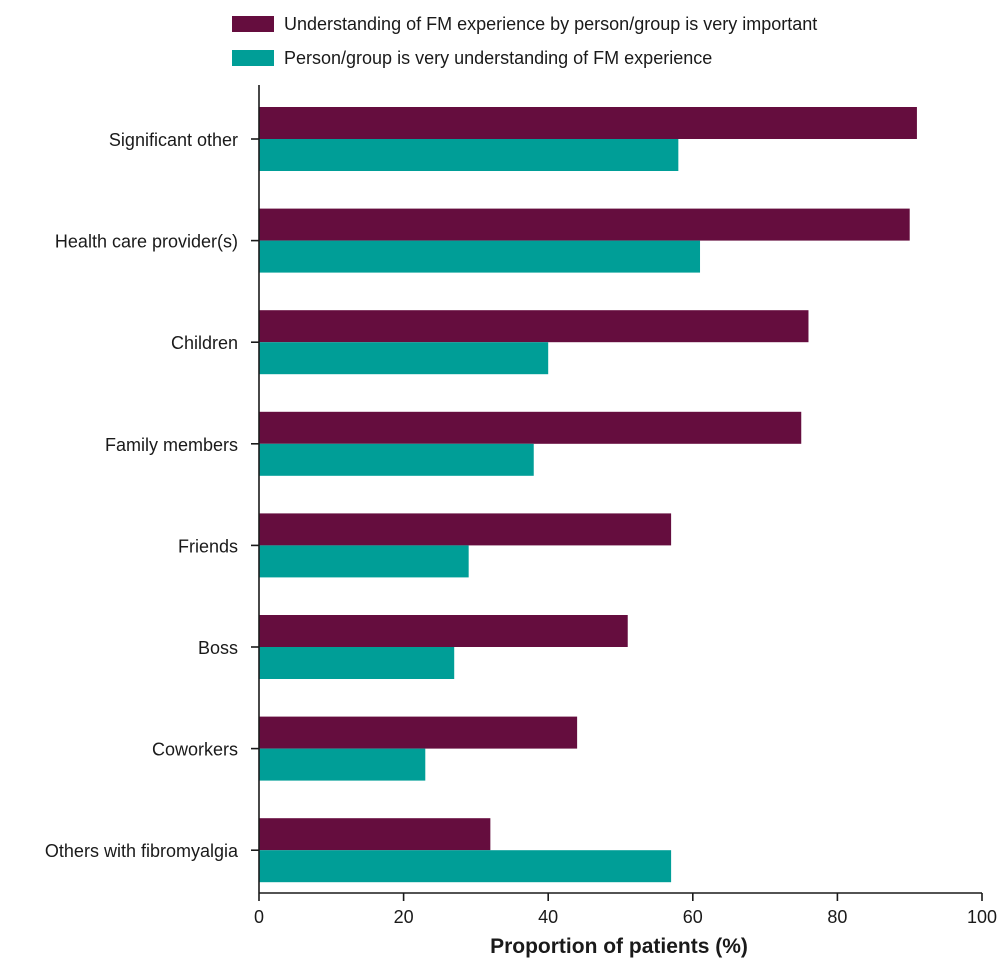  Describe the element at coordinates (253, 58) in the screenshot. I see `legend-swatch-understanding` at that location.